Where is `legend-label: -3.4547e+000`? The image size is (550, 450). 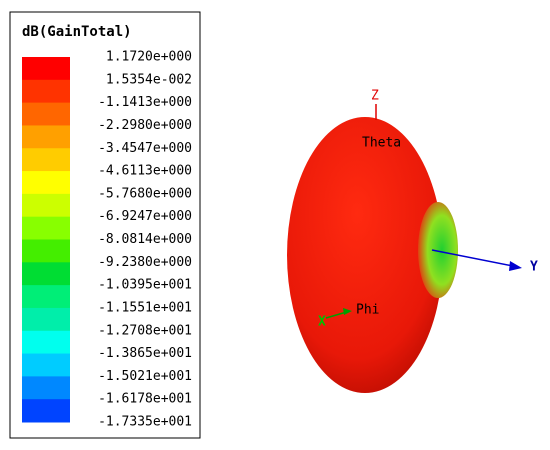
legend-label: -3.4547e+000 is located at coordinates (145, 148).